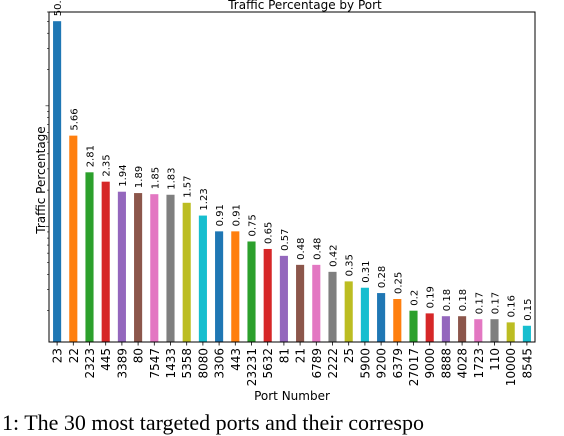 Image resolution: width=564 pixels, height=436 pixels. I want to click on x-tick-label-port-5632: 5632, so click(268, 363).